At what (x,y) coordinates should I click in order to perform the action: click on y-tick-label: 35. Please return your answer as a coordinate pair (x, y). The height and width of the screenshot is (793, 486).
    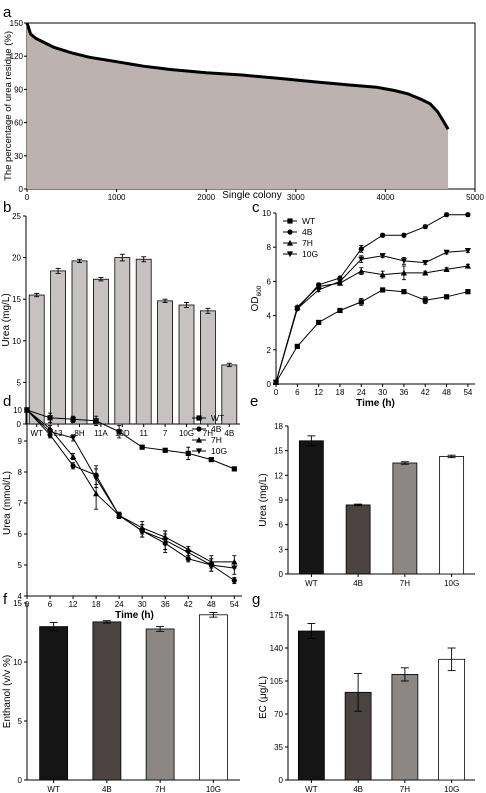
    Looking at the image, I should click on (278, 747).